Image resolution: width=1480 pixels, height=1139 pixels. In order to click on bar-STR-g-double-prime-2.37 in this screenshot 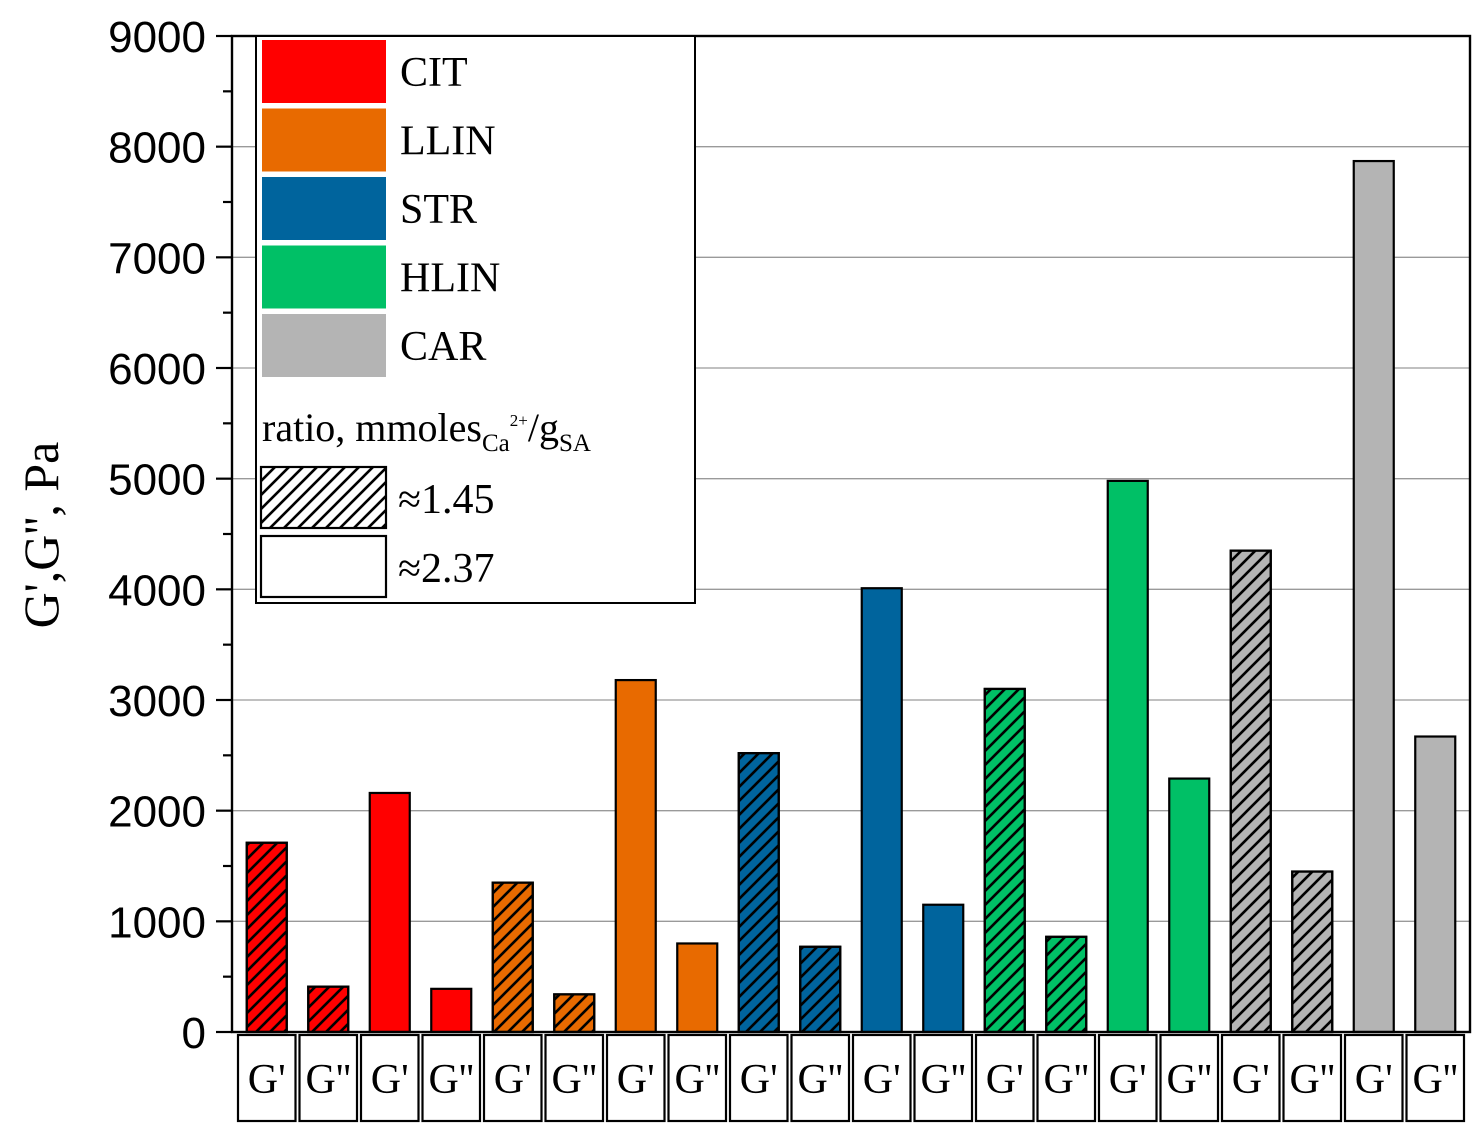, I will do `click(943, 968)`.